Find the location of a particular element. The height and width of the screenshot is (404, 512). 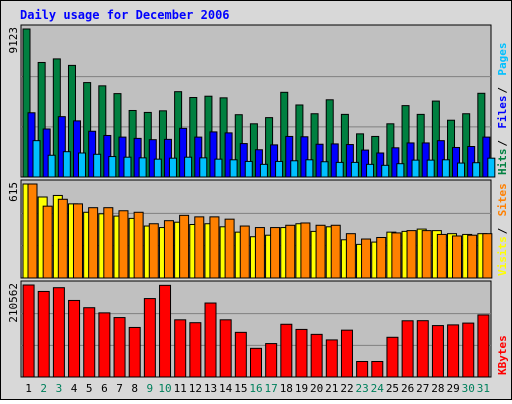

legend: KBytes is located at coordinates (502, 355).